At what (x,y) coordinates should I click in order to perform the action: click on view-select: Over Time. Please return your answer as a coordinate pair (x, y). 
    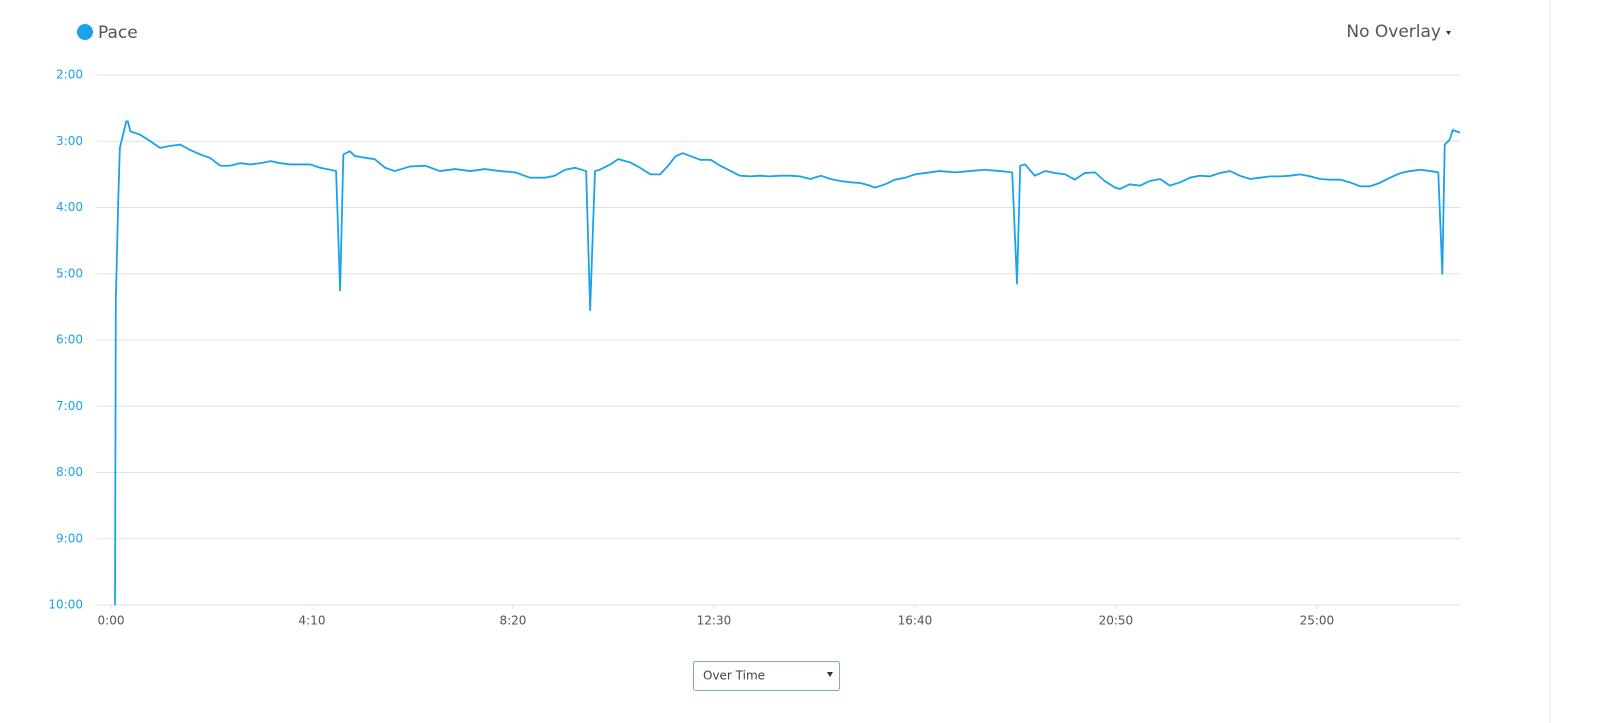
    Looking at the image, I should click on (766, 676).